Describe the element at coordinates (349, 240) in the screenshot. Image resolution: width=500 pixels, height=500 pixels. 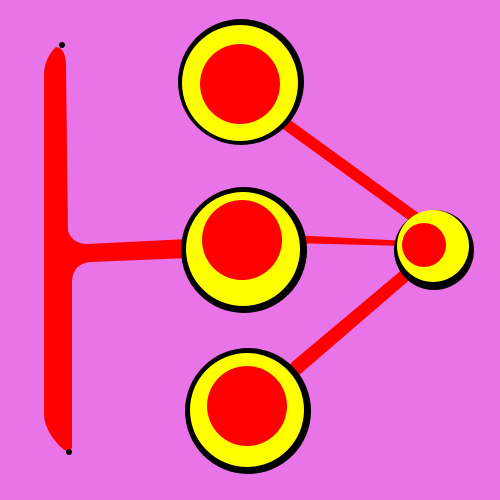
I see `connection-middle-to-hub` at that location.